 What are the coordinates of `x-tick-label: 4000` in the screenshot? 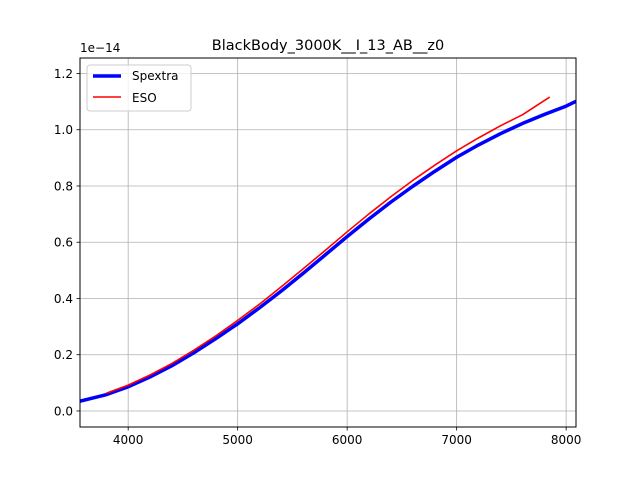 It's located at (128, 440).